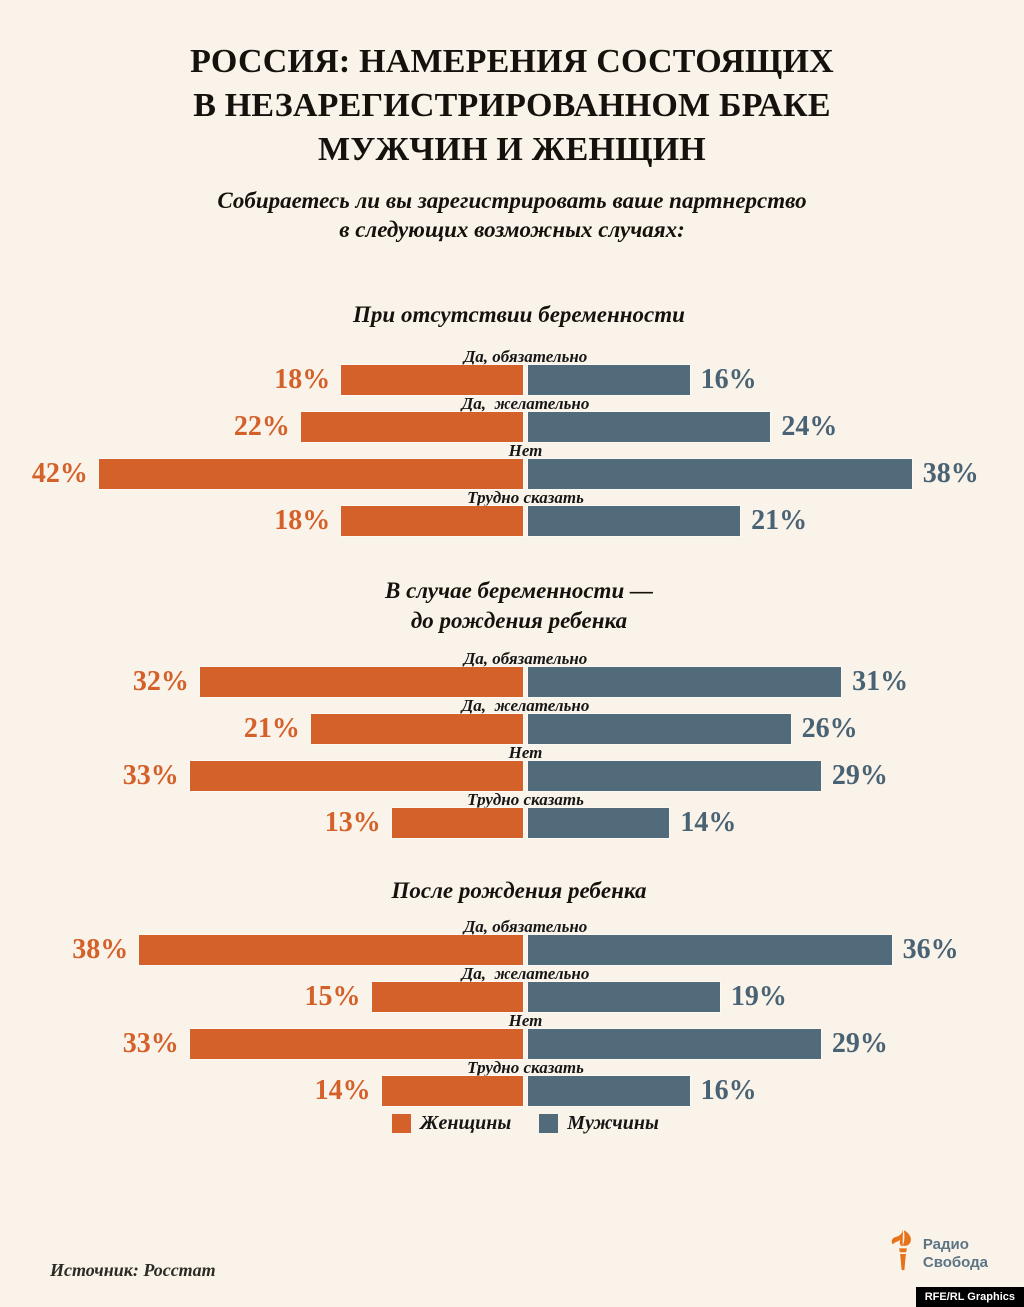 The width and height of the screenshot is (1024, 1307). Describe the element at coordinates (261, 1091) in the screenshot. I see `women-zone: 14%` at that location.